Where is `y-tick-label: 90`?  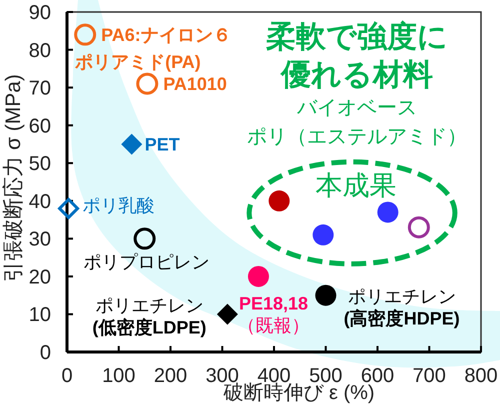 y-tick-label: 90 is located at coordinates (39, 13).